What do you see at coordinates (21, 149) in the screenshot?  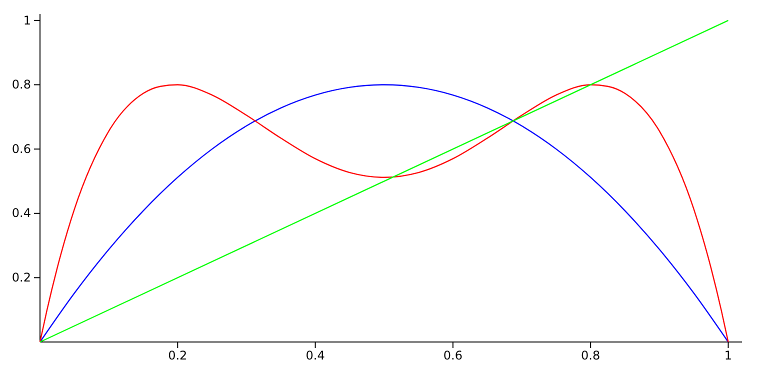 I see `y-tick-label: 0.6` at bounding box center [21, 149].